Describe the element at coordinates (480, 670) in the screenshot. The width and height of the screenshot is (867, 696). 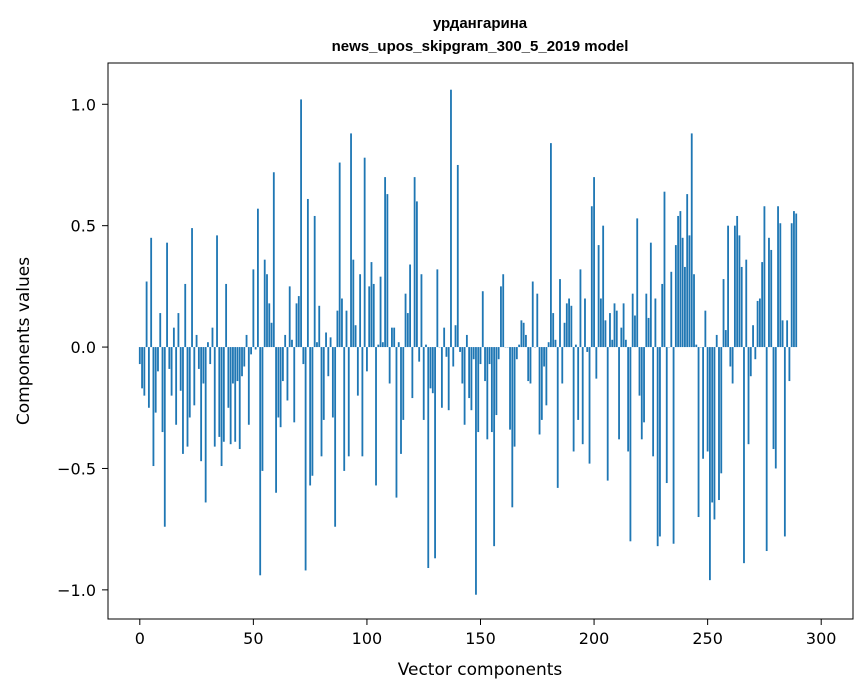
I see `x-axis-label: Vector components` at that location.